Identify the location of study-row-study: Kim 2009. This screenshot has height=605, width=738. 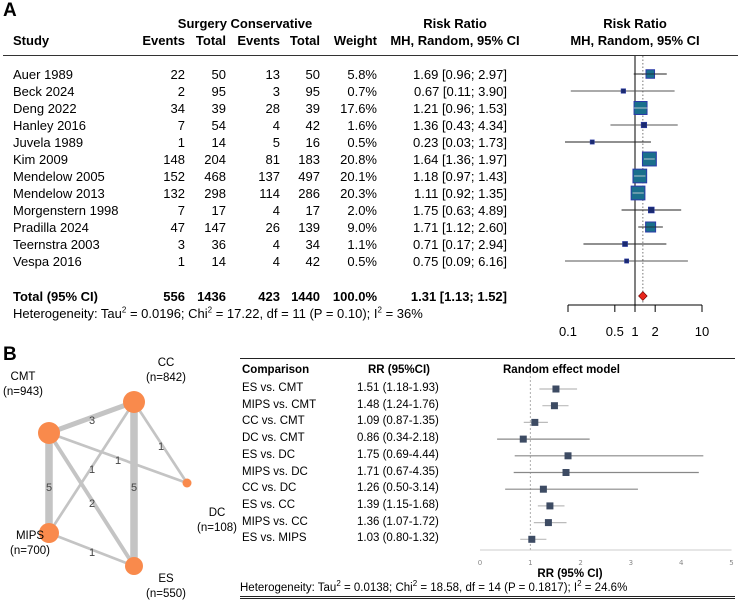
(40, 159).